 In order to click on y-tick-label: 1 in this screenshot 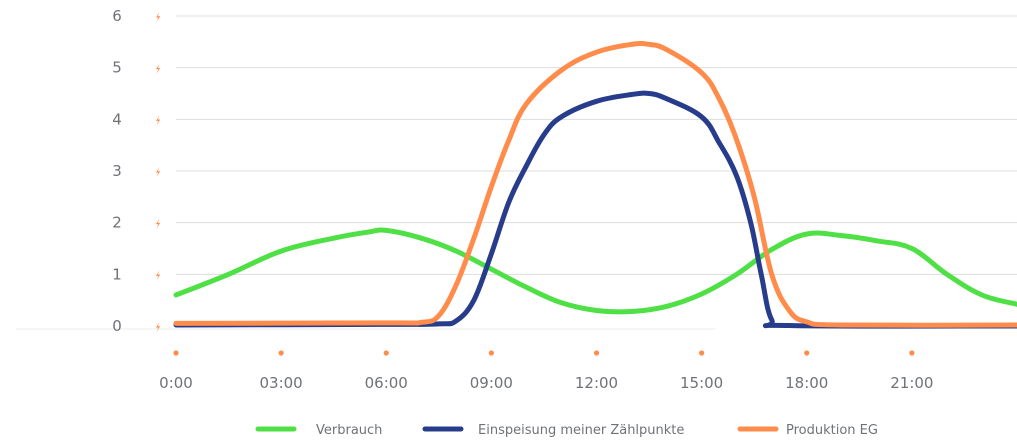, I will do `click(117, 274)`.